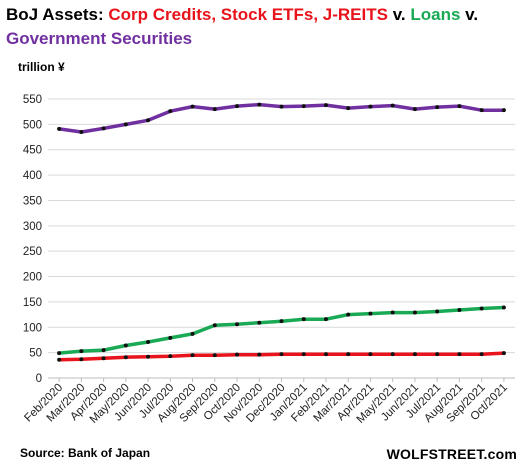  Describe the element at coordinates (32, 278) in the screenshot. I see `y-tick-label: 200` at that location.